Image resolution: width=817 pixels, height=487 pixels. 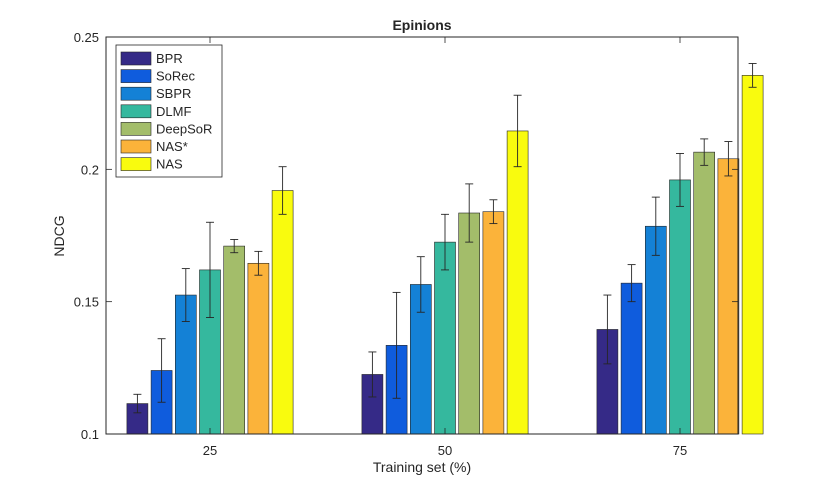 I want to click on legend: BPR SoRec SBPR DLMF DeepSoR NAS* NAS, so click(x=169, y=111).